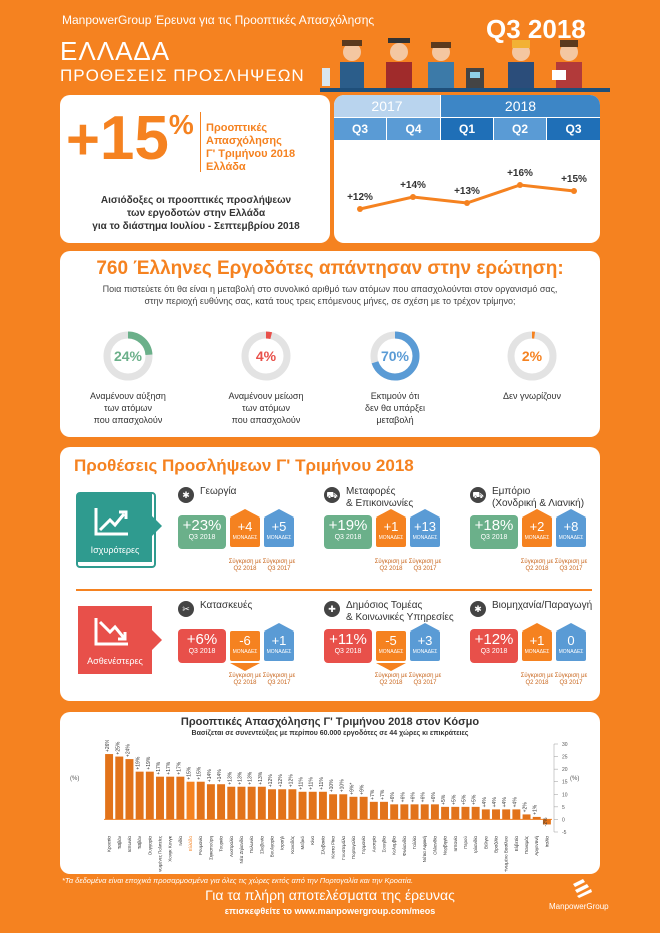 The height and width of the screenshot is (933, 660). Describe the element at coordinates (363, 845) in the screenshot. I see `category-label: Γερμανία` at that location.